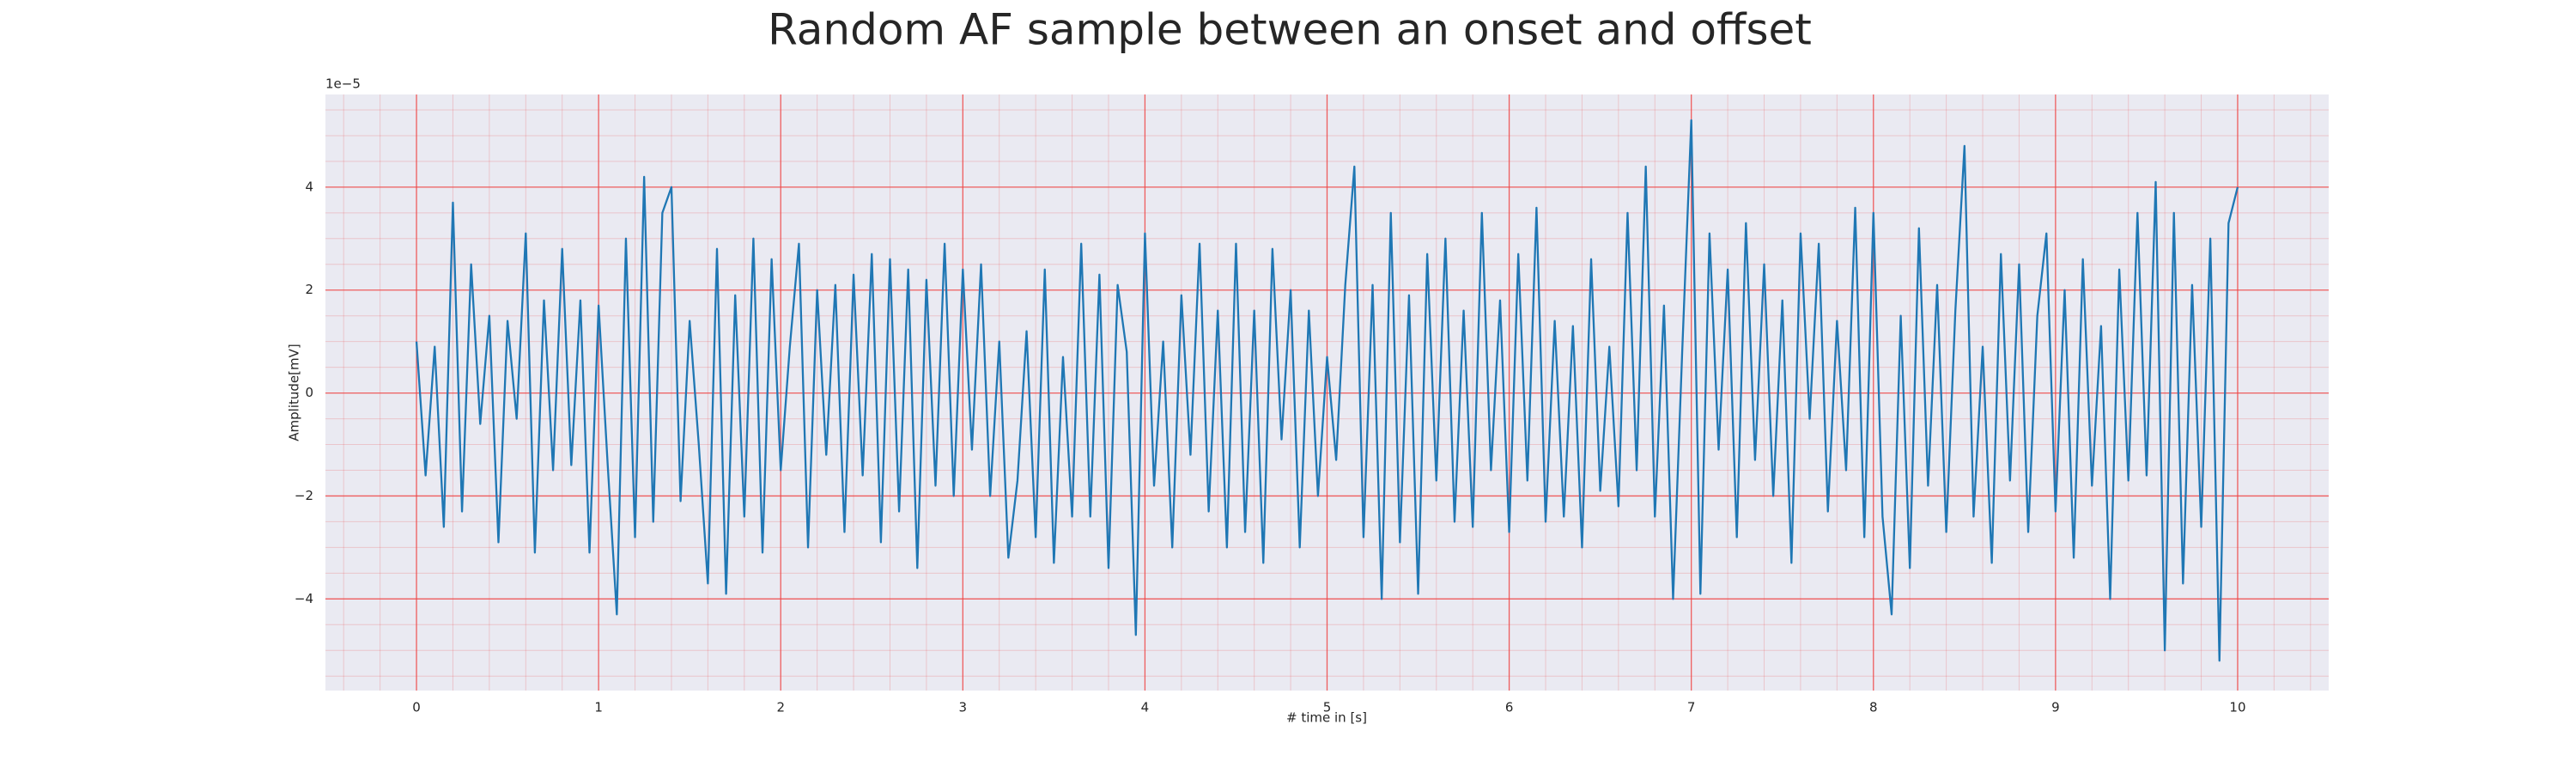 The image size is (2576, 773). I want to click on x-tick-label: 3, so click(963, 707).